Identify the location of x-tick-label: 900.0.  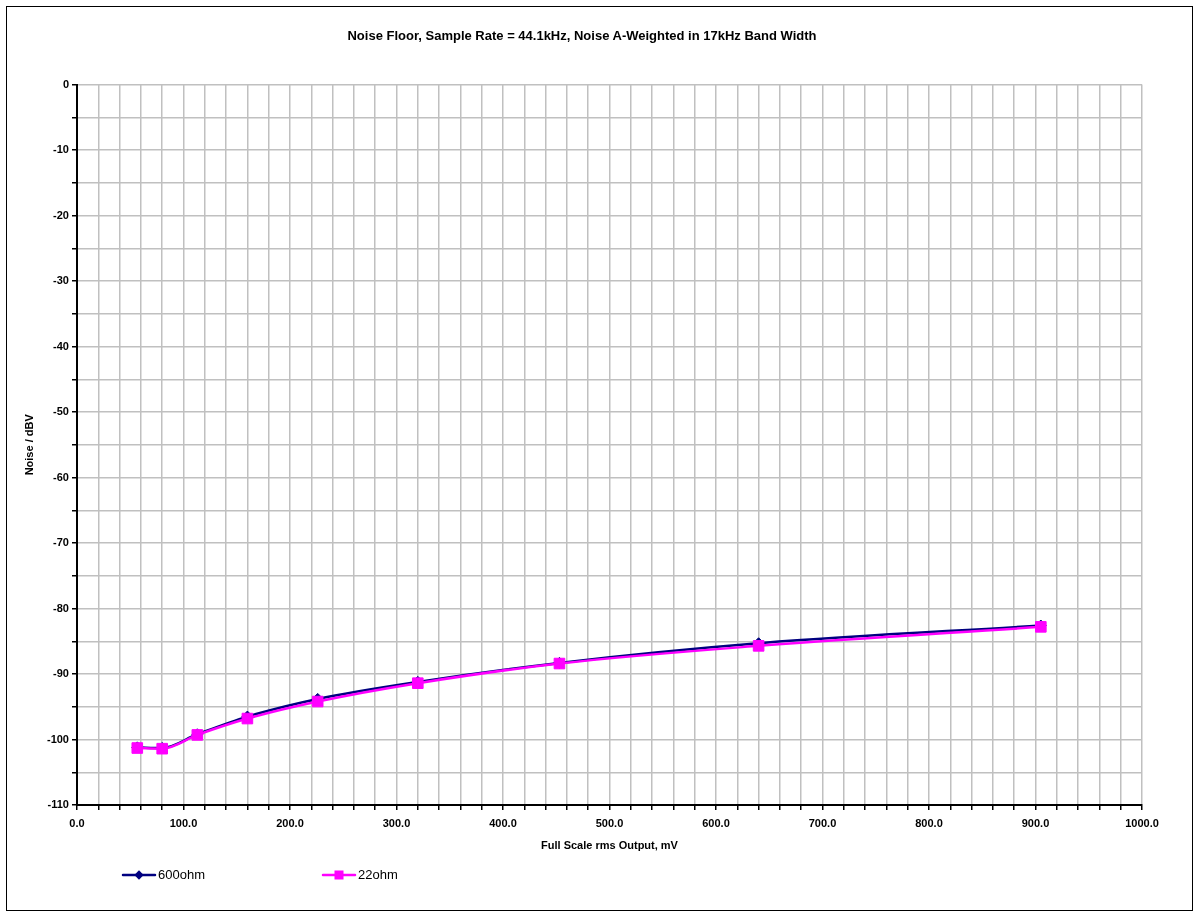
(1035, 822).